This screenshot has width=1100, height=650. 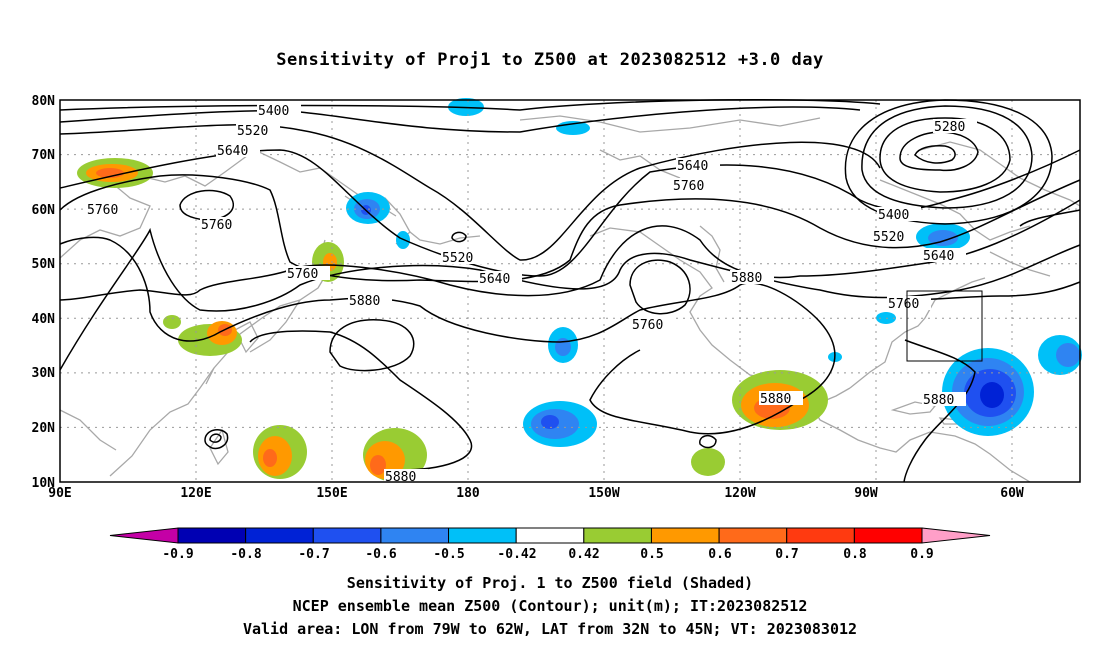 I want to click on lon-label: 90W, so click(x=866, y=493).